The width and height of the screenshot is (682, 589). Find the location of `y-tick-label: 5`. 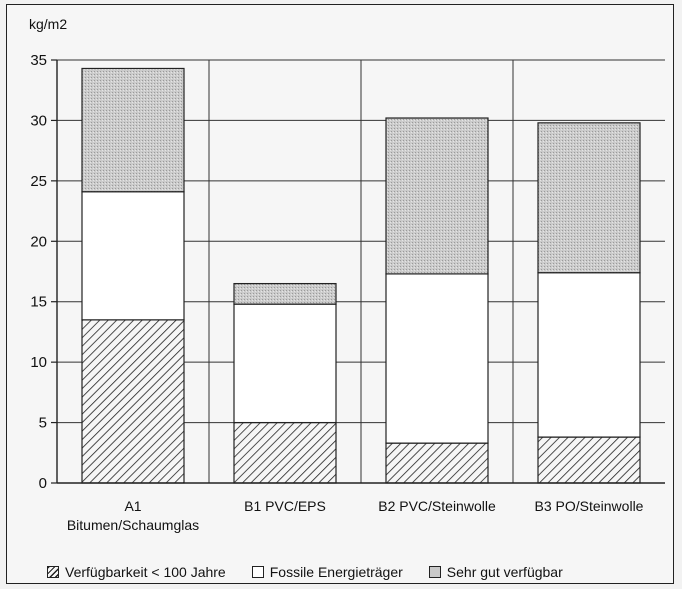

y-tick-label: 5 is located at coordinates (43, 423).